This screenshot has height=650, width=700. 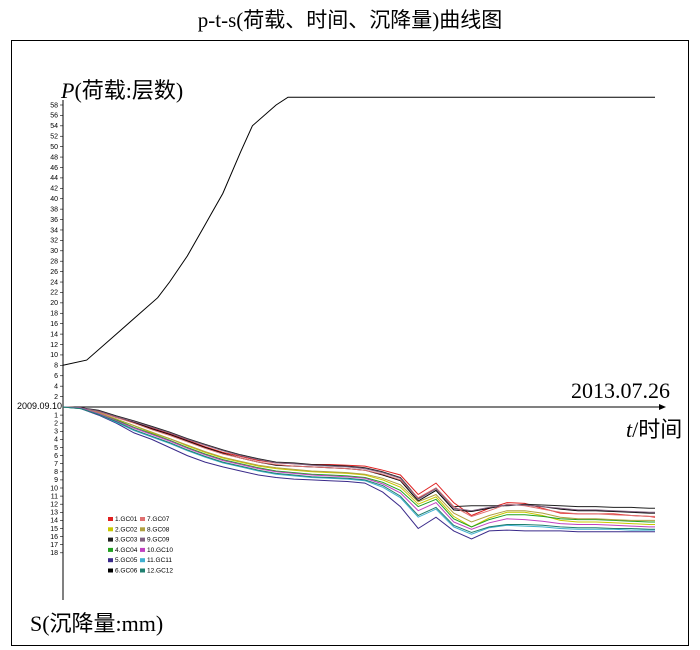 What do you see at coordinates (56, 424) in the screenshot?
I see `s-tick-label: 2` at bounding box center [56, 424].